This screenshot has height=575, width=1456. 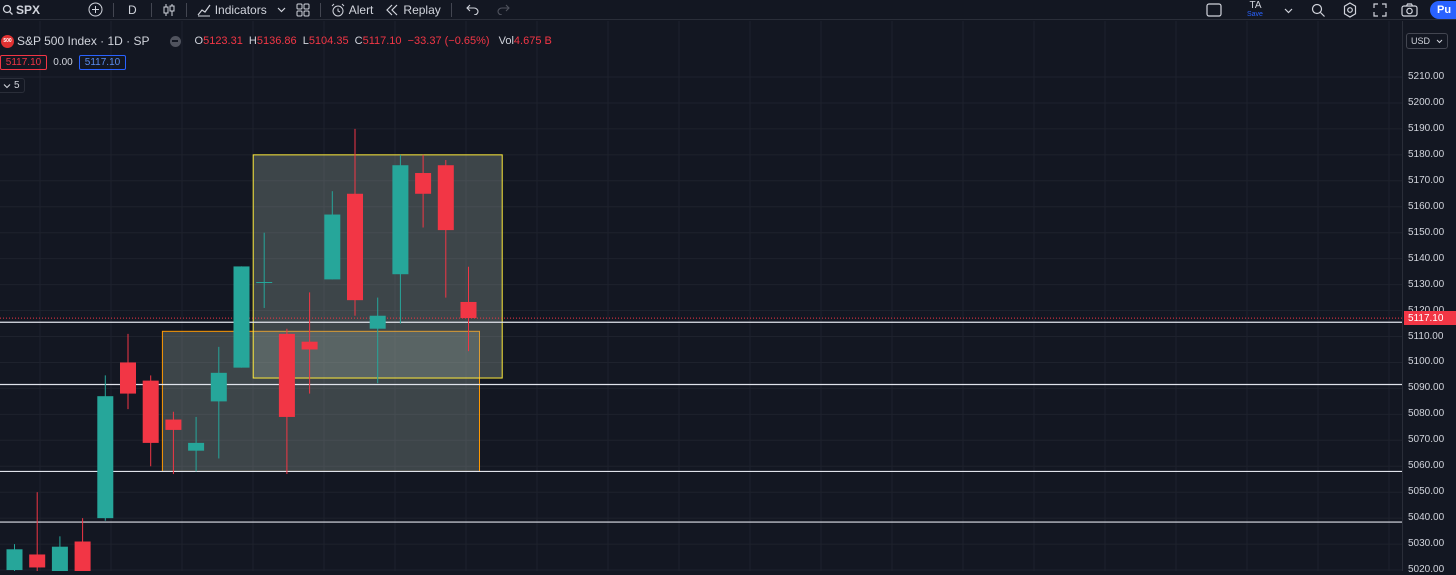 I want to click on indicators-label: Indicators, so click(x=240, y=9).